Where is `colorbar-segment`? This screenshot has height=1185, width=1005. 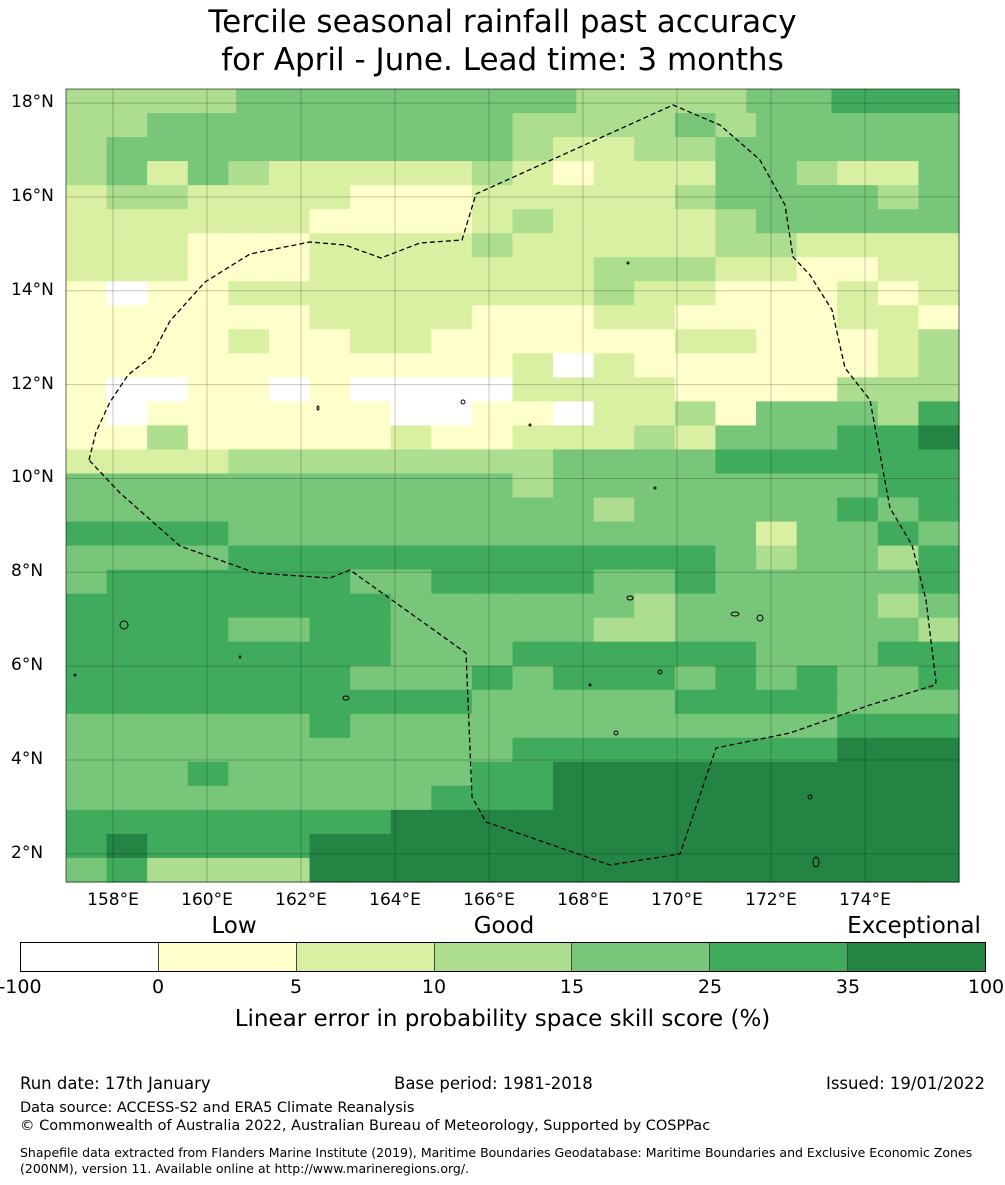 colorbar-segment is located at coordinates (503, 957).